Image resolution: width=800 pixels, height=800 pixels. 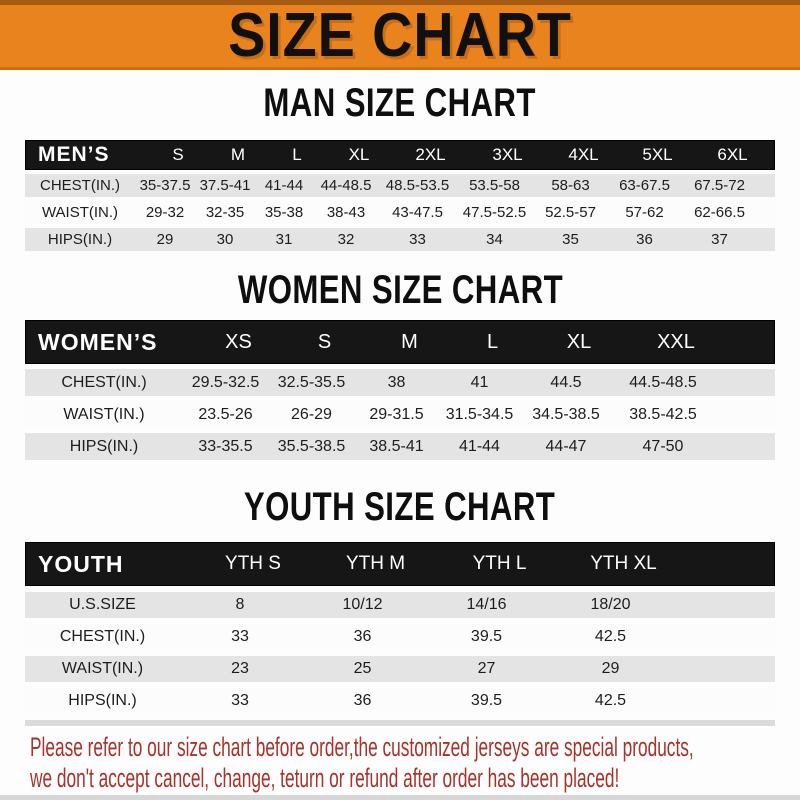 What do you see at coordinates (240, 668) in the screenshot?
I see `size-value: 23` at bounding box center [240, 668].